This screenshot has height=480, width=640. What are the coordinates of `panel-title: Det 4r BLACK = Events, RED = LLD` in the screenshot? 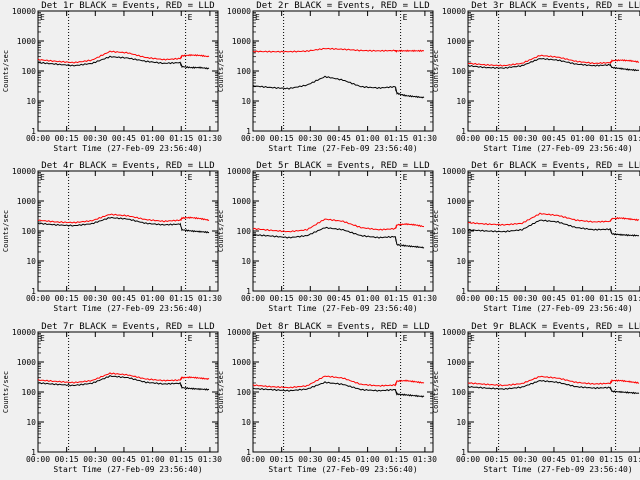 It's located at (127, 166).